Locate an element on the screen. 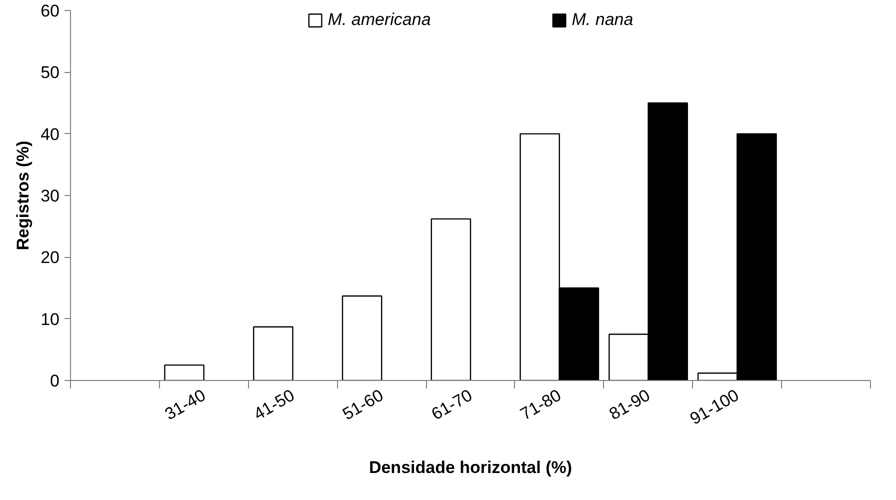  y-axis-title: Registros (%) is located at coordinates (23, 195).